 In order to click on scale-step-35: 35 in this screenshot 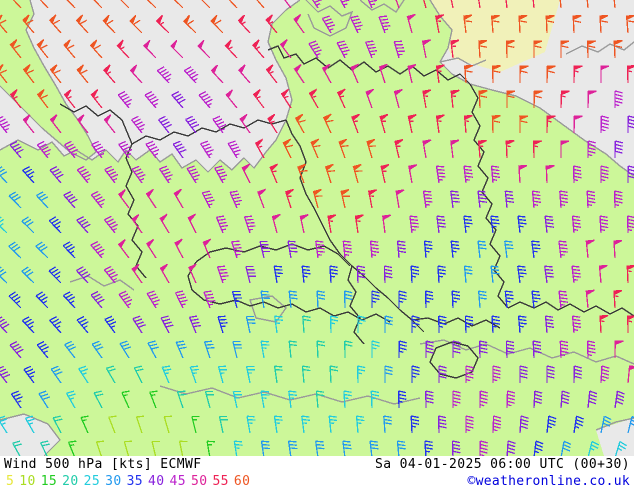, I will do `click(135, 481)`.